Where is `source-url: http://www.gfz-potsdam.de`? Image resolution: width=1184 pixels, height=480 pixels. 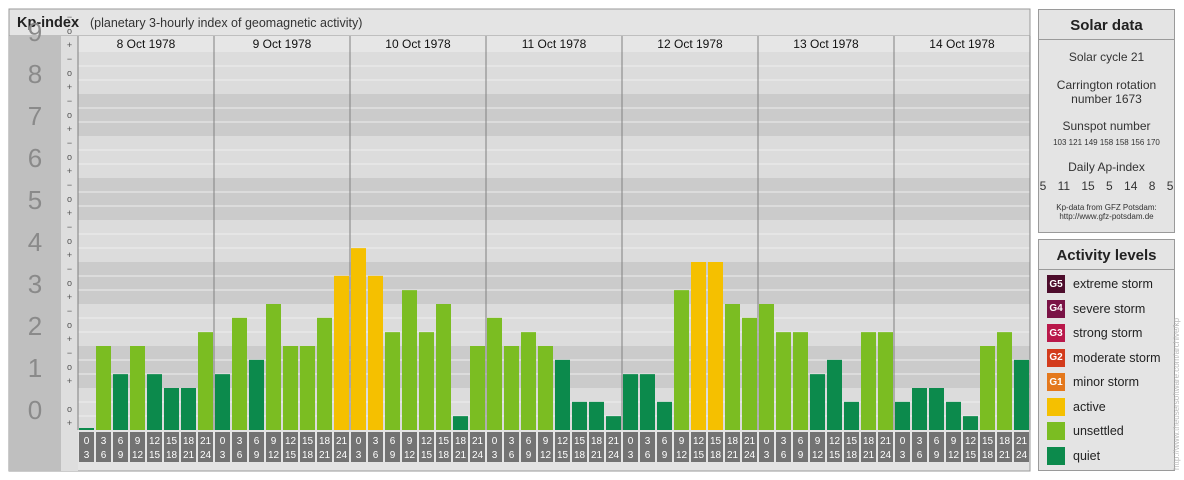 source-url: http://www.gfz-potsdam.de is located at coordinates (1106, 216).